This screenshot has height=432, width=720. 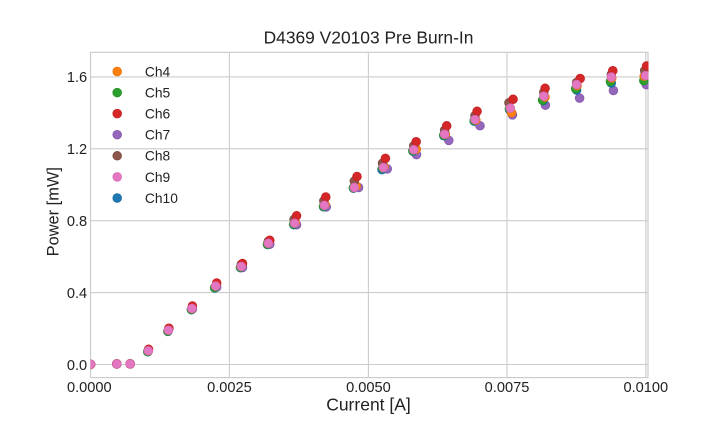 What do you see at coordinates (77, 150) in the screenshot?
I see `svg-text: 1.2` at bounding box center [77, 150].